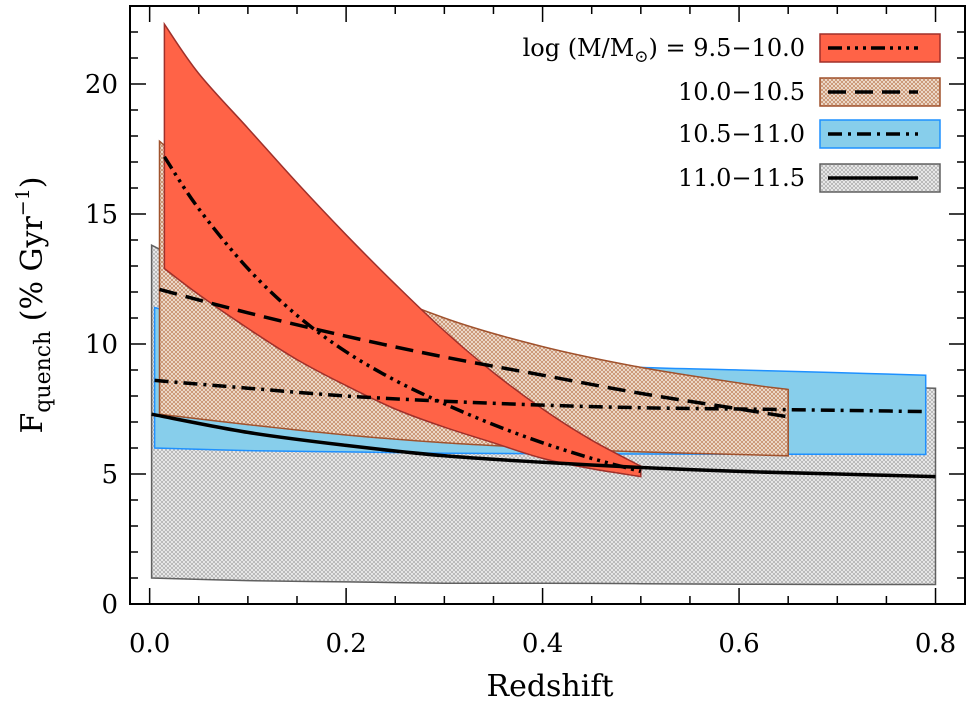 This screenshot has height=702, width=967. Describe the element at coordinates (32, 182) in the screenshot. I see `y-axis-label-close: )` at that location.